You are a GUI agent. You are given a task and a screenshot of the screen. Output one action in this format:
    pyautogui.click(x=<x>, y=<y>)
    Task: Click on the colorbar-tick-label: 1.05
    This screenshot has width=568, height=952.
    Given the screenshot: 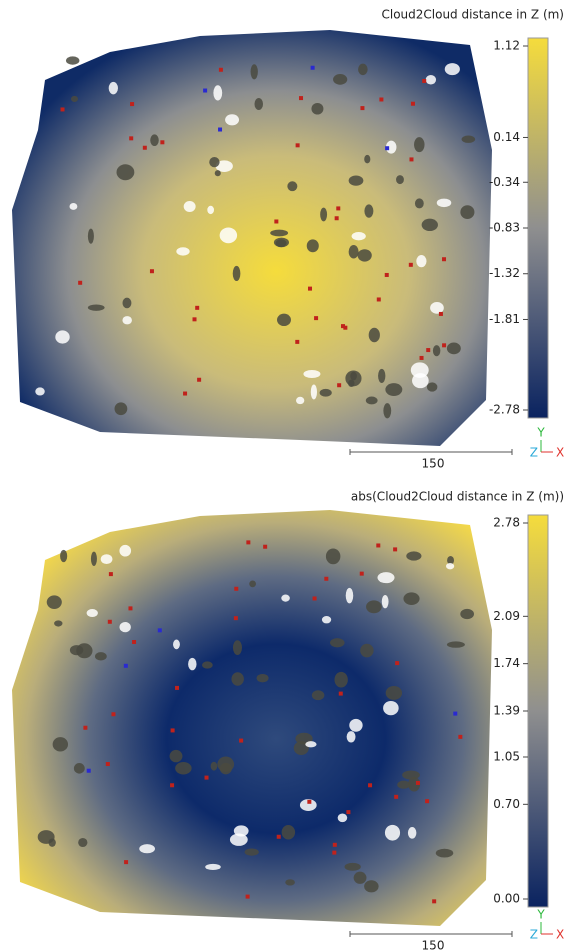 What is the action you would take?
    pyautogui.click(x=506, y=756)
    